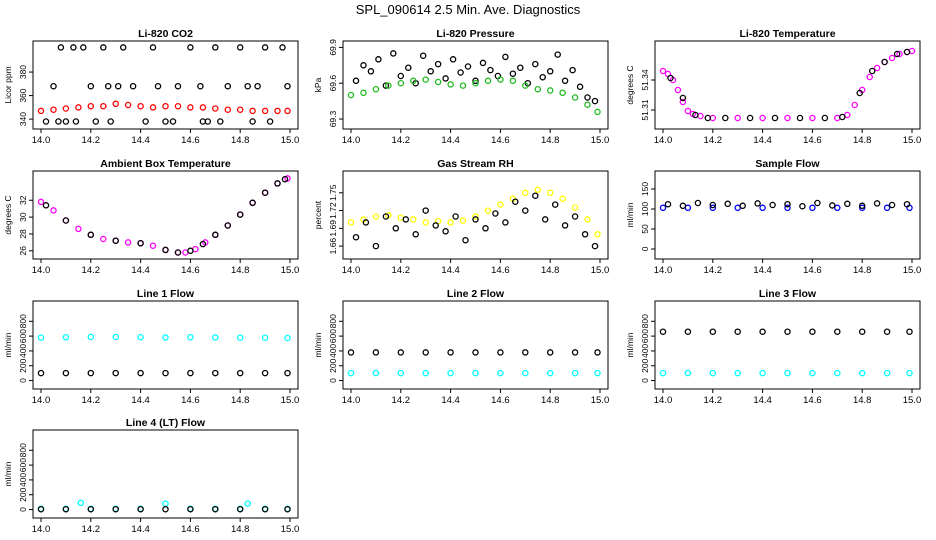 The image size is (936, 540). What do you see at coordinates (23, 200) in the screenshot?
I see `y-tick-label: 32` at bounding box center [23, 200].